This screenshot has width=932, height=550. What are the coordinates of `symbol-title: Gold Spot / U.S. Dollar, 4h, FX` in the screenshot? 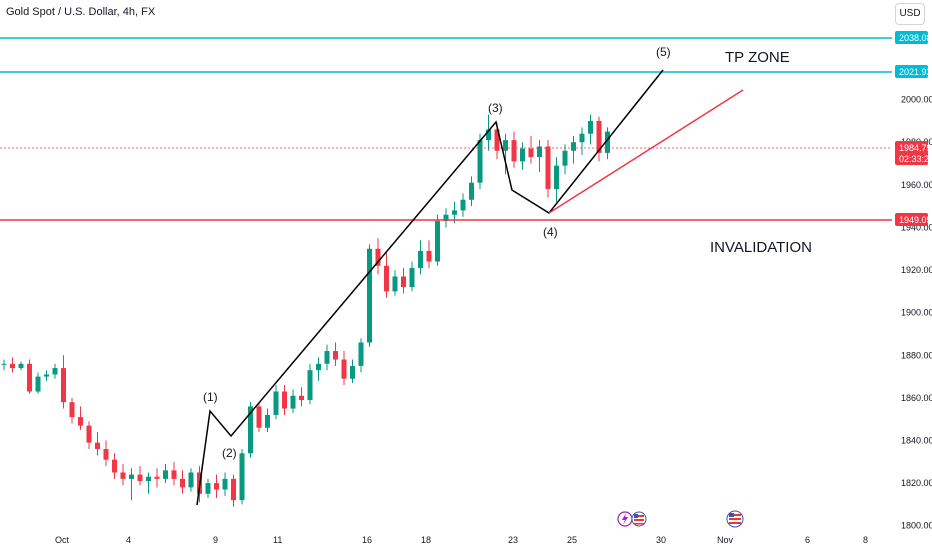 It's located at (81, 12).